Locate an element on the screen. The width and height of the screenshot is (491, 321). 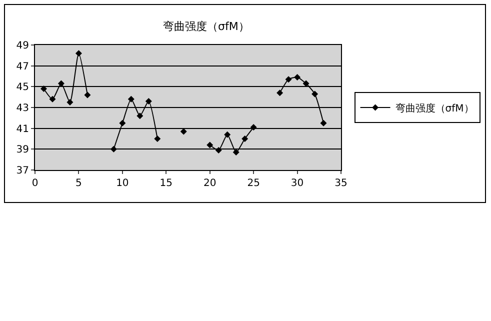
y-tick-label: 37 is located at coordinates (22, 171).